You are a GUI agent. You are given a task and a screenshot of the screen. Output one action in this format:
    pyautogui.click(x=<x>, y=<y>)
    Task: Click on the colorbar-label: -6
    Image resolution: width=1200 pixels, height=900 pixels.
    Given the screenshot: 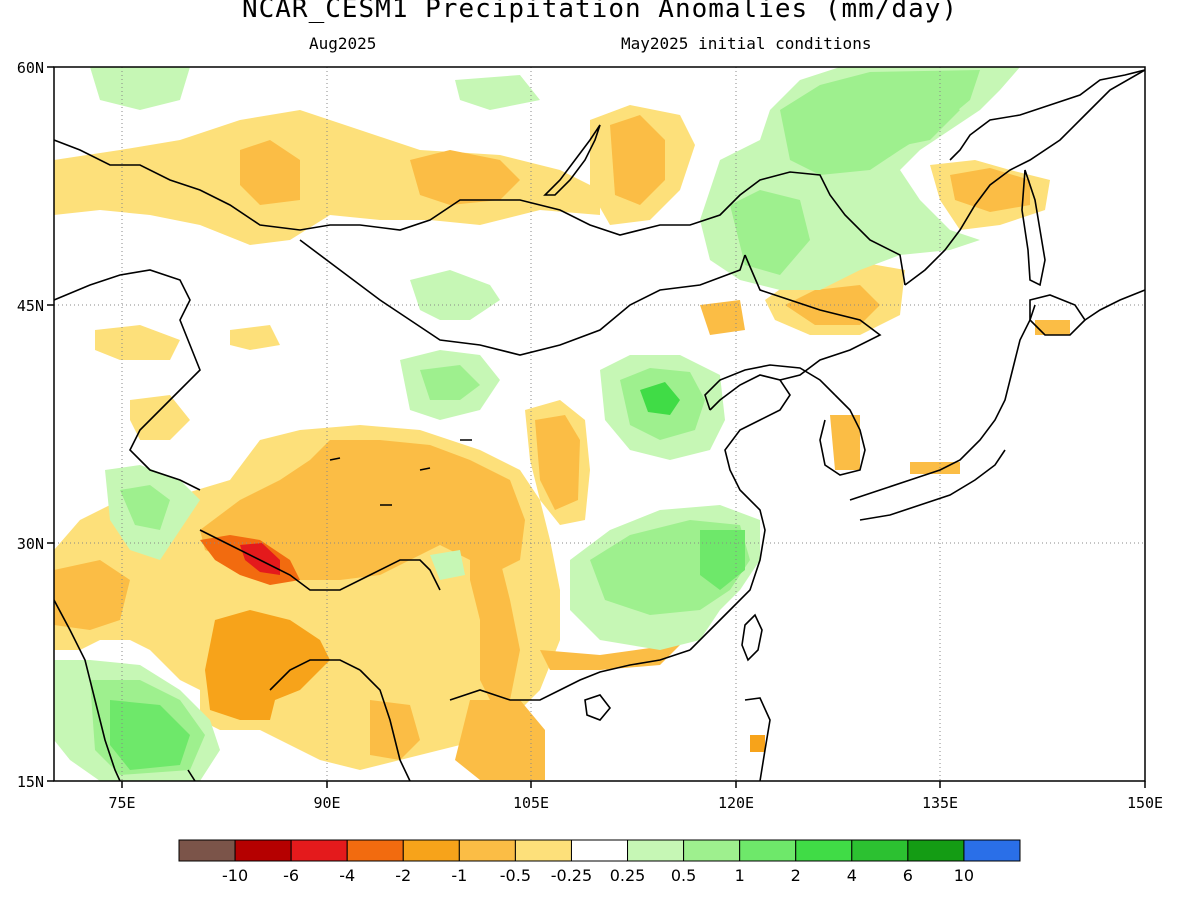 What is the action you would take?
    pyautogui.click(x=291, y=875)
    